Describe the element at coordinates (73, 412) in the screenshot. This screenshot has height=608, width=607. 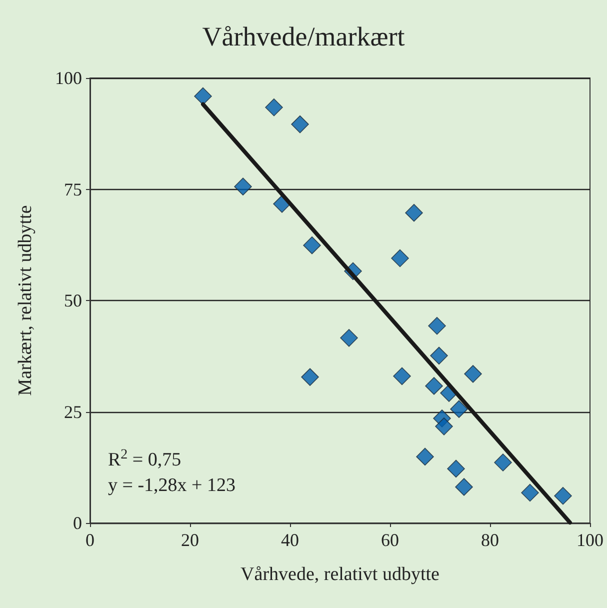
I see `y-tick-label: 25` at that location.